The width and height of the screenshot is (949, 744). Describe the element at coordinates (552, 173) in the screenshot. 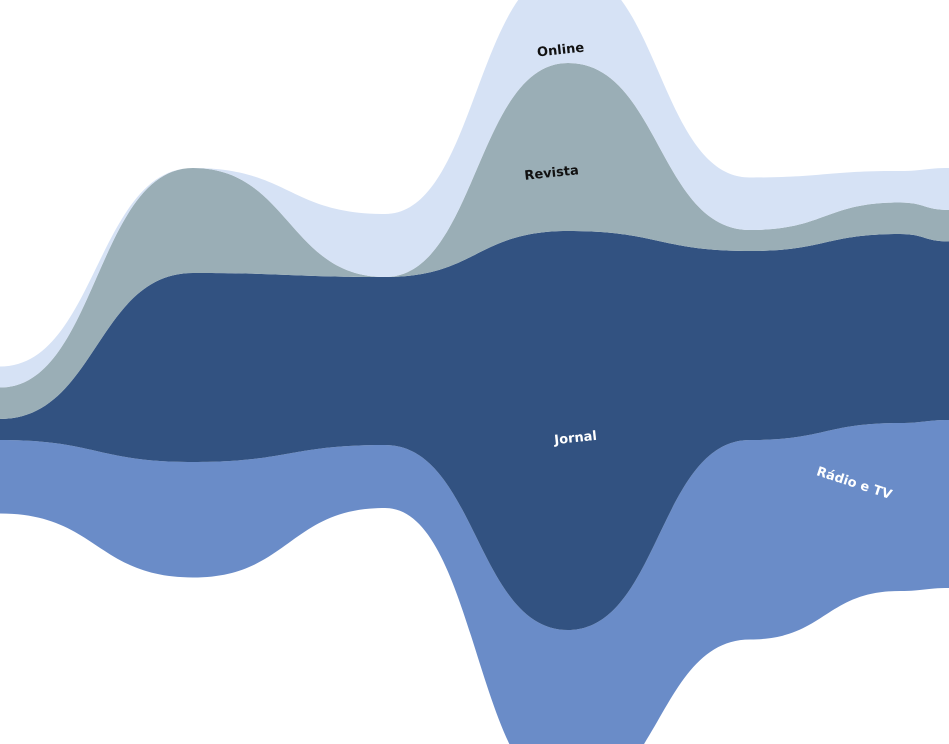

I see `label-revista: Revista` at that location.